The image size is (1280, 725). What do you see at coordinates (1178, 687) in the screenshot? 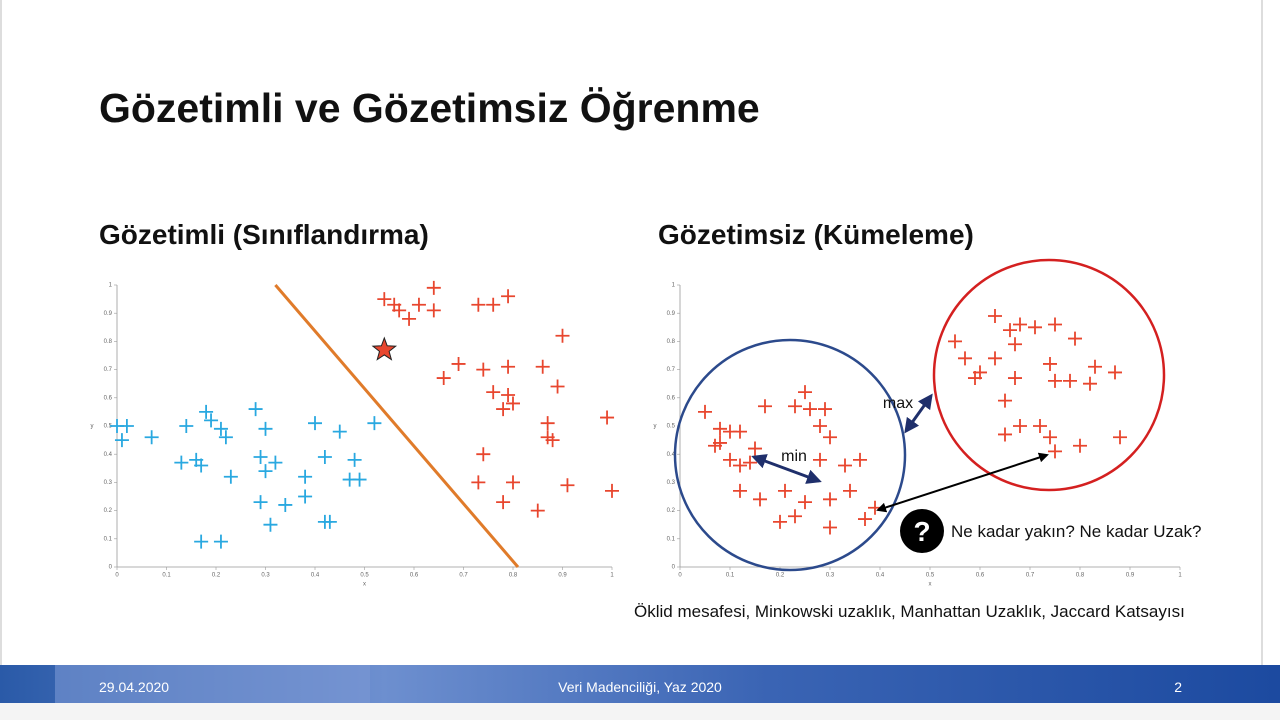
I see `footer-page: 2` at bounding box center [1178, 687].